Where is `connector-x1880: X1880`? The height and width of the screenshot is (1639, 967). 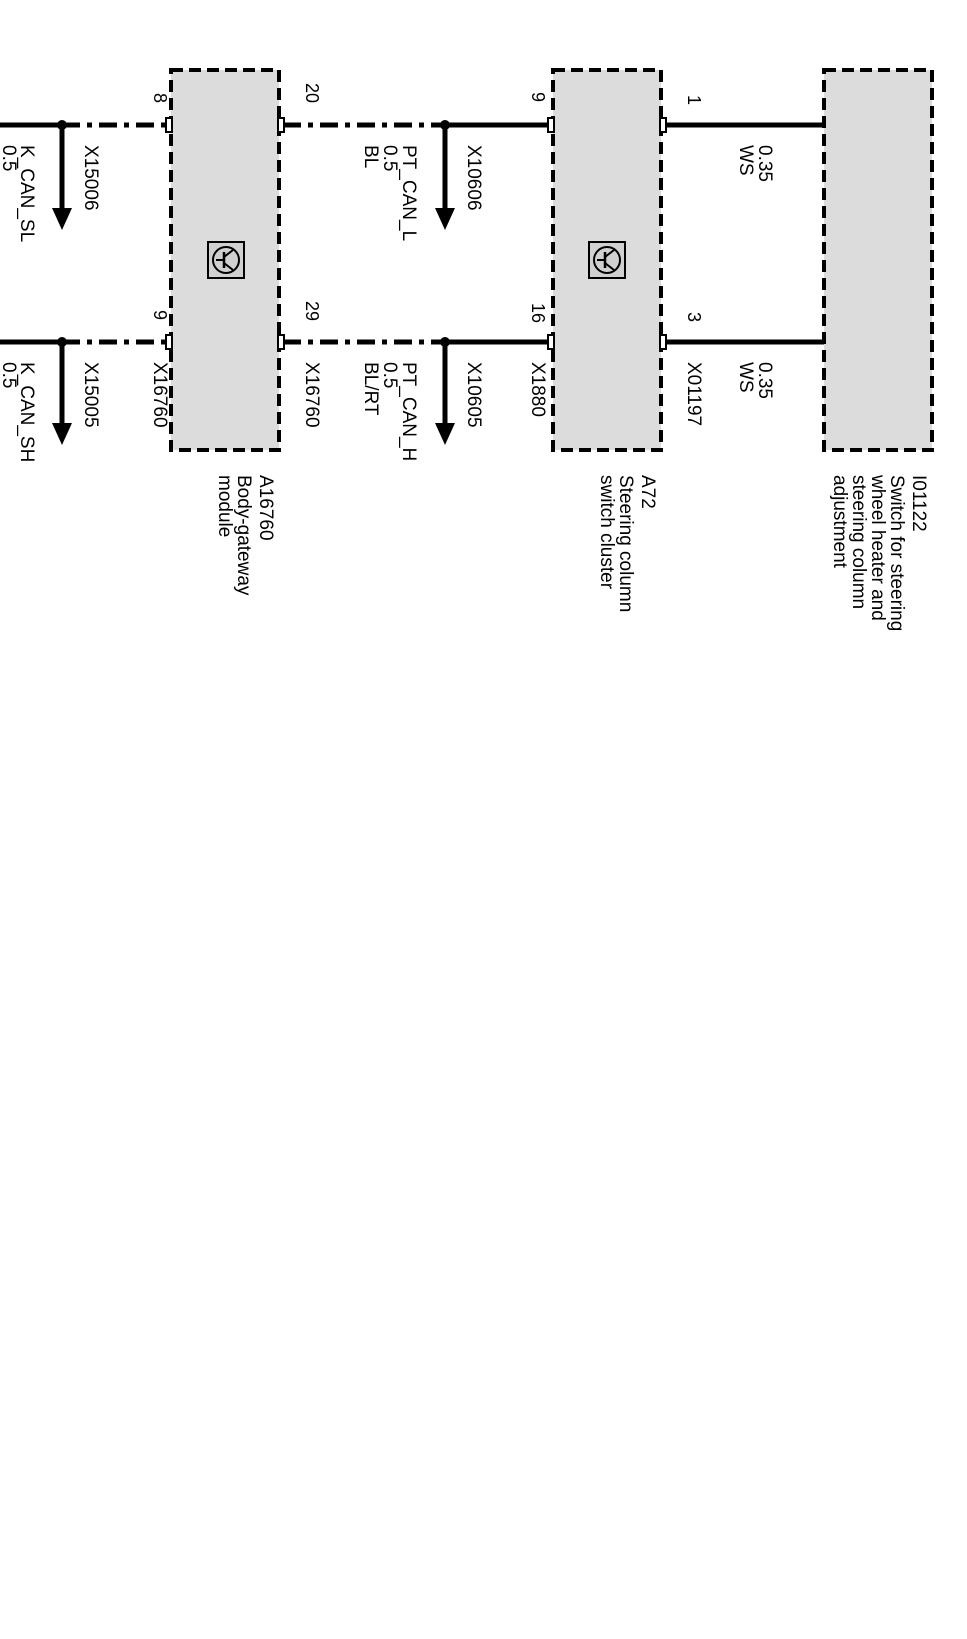
connector-x1880: X1880 is located at coordinates (537, 389).